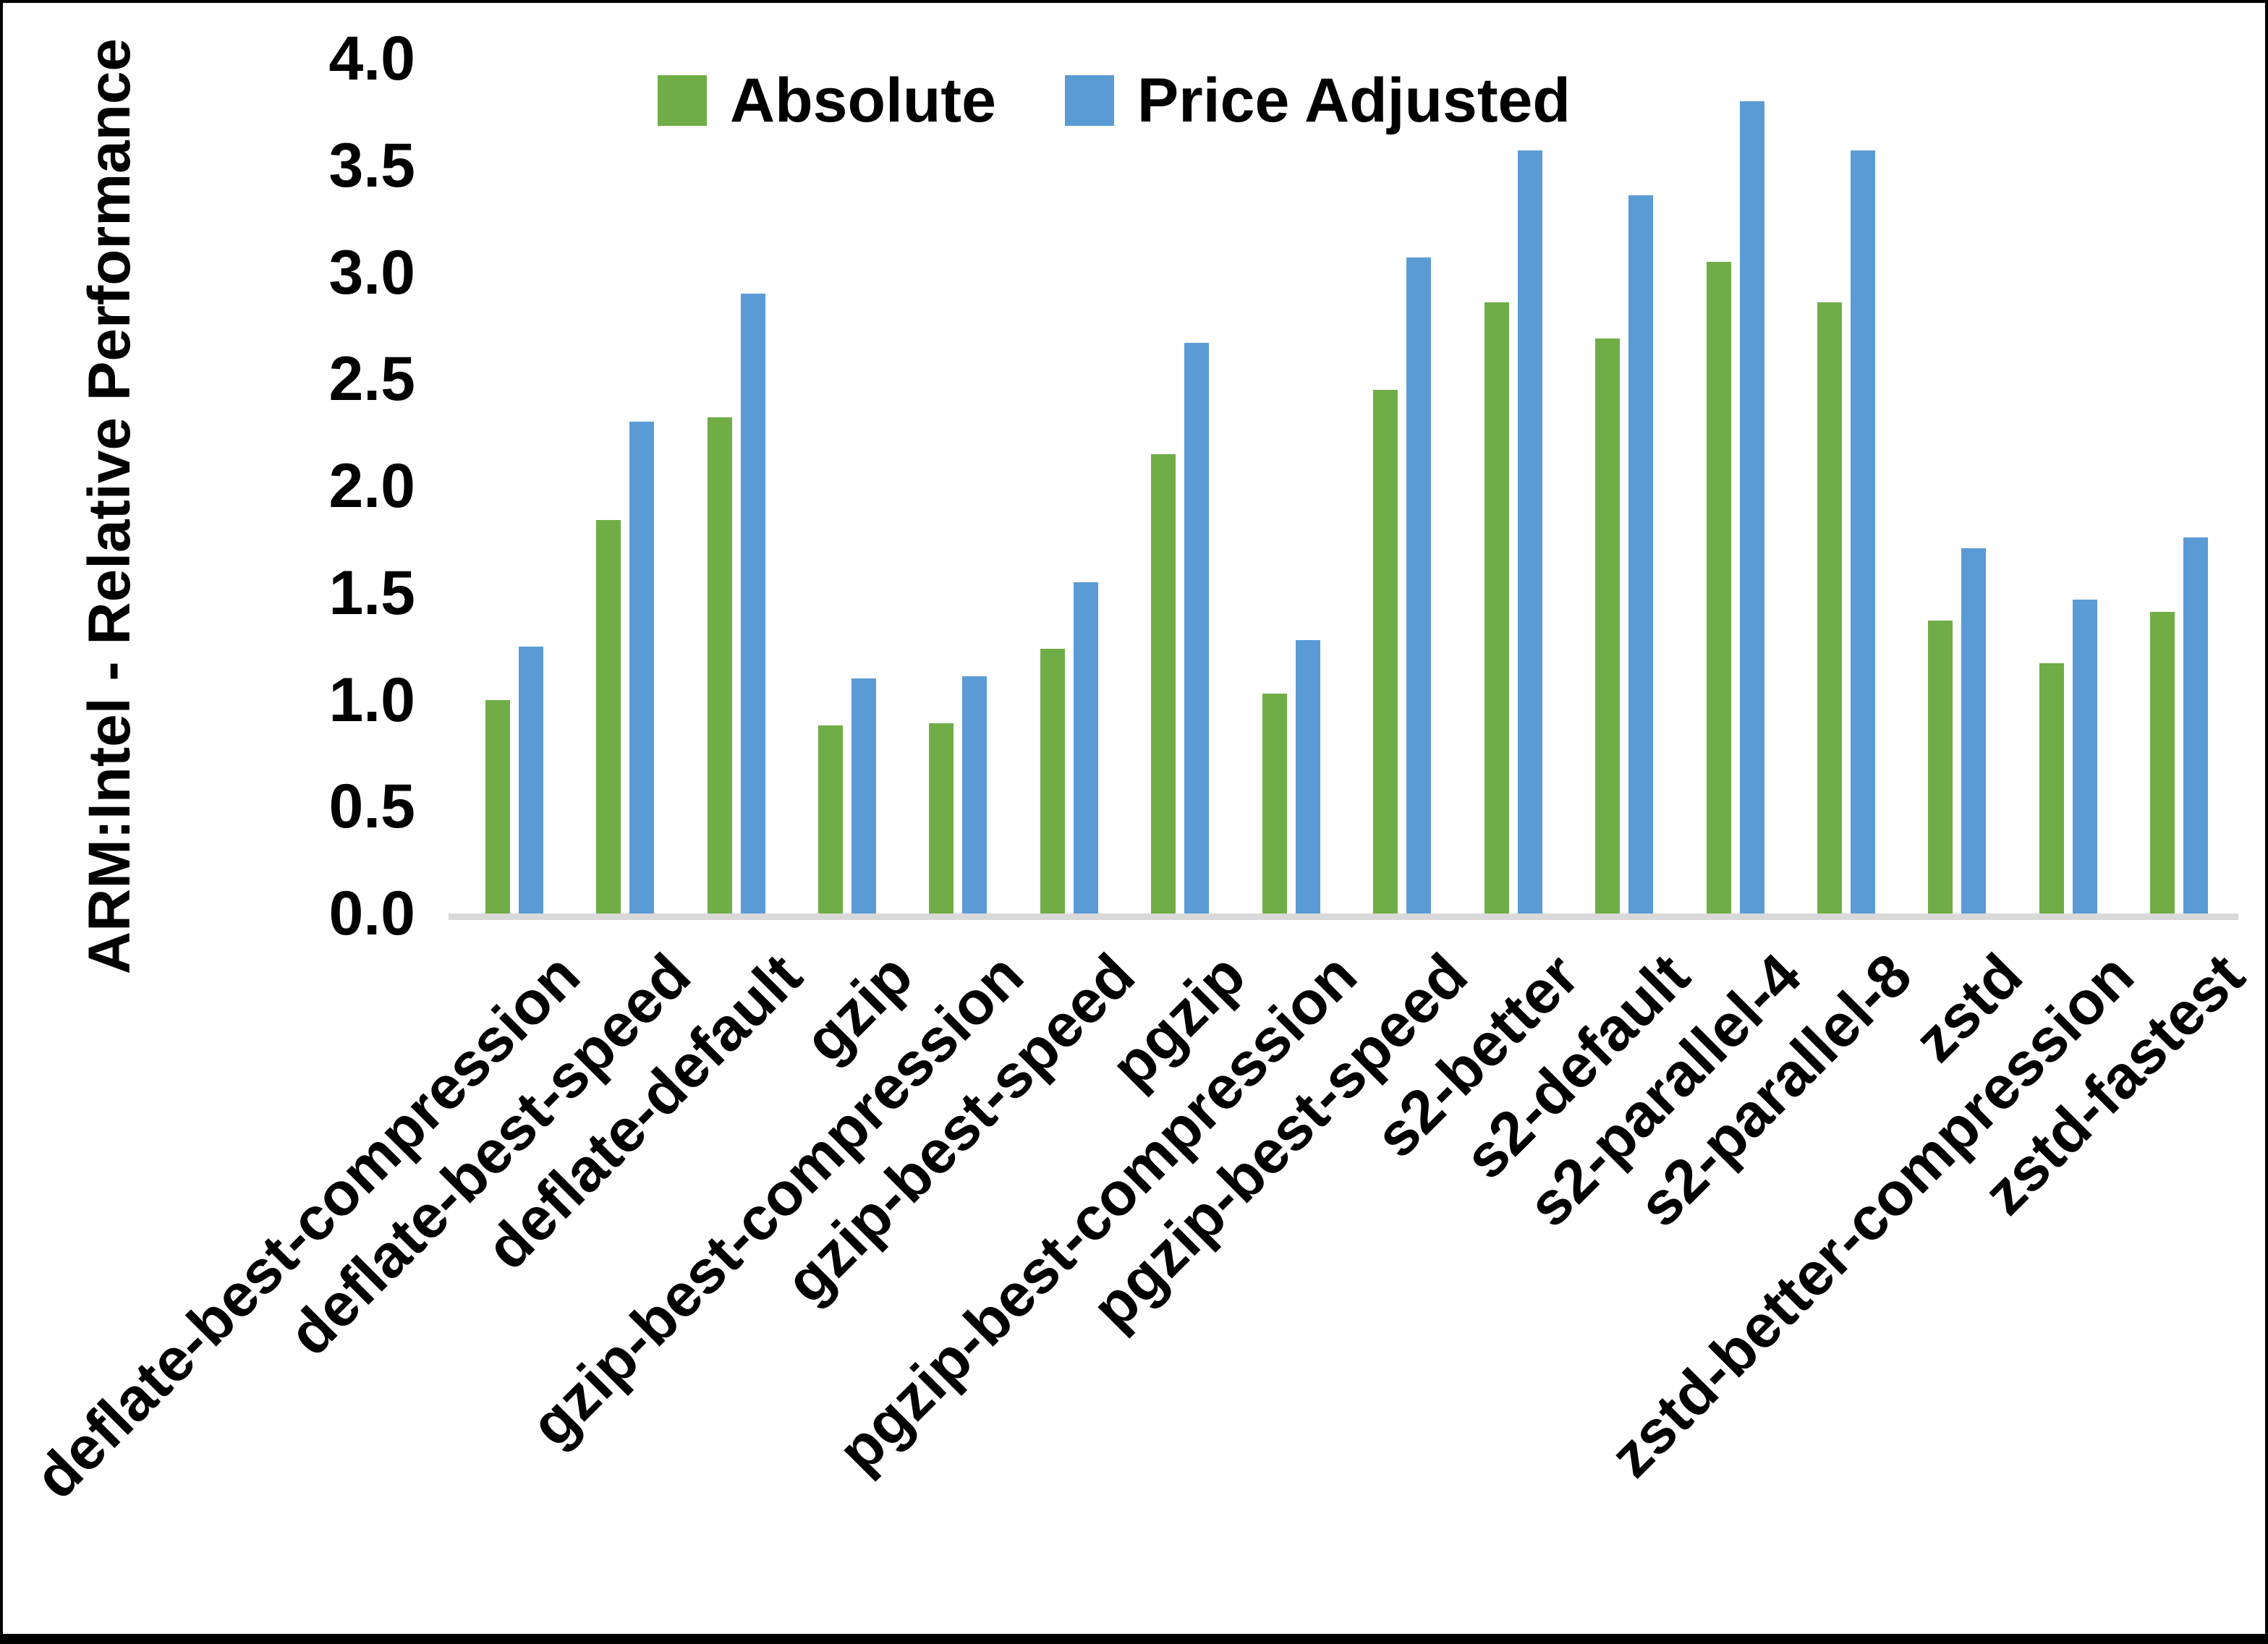 The image size is (2268, 1644). Describe the element at coordinates (608, 716) in the screenshot. I see `bar-absolute-deflate-best-speed` at that location.